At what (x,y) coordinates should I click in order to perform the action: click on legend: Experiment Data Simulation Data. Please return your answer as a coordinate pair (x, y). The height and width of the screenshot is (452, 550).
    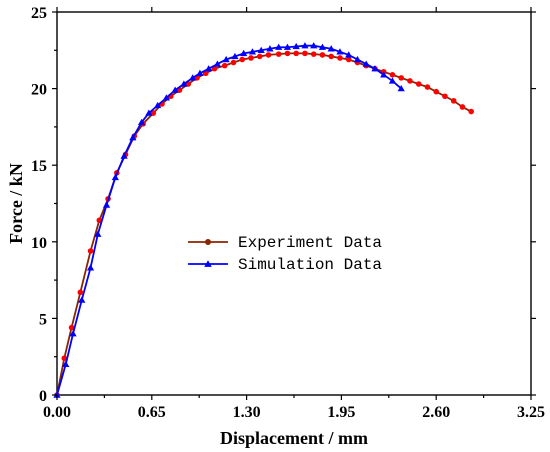
    Looking at the image, I should click on (285, 254).